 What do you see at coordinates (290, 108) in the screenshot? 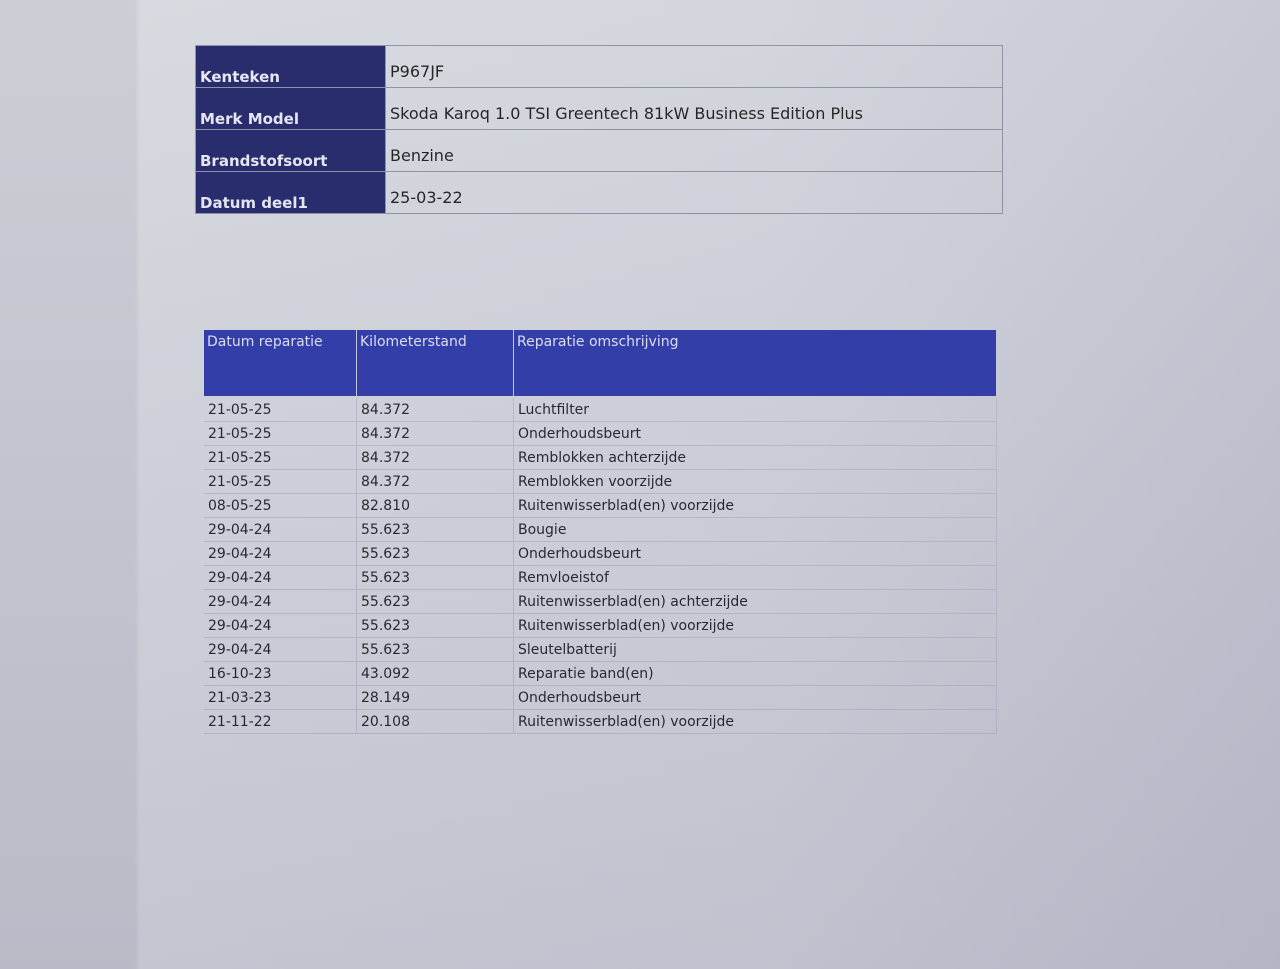
I see `info-label: Merk Model` at bounding box center [290, 108].